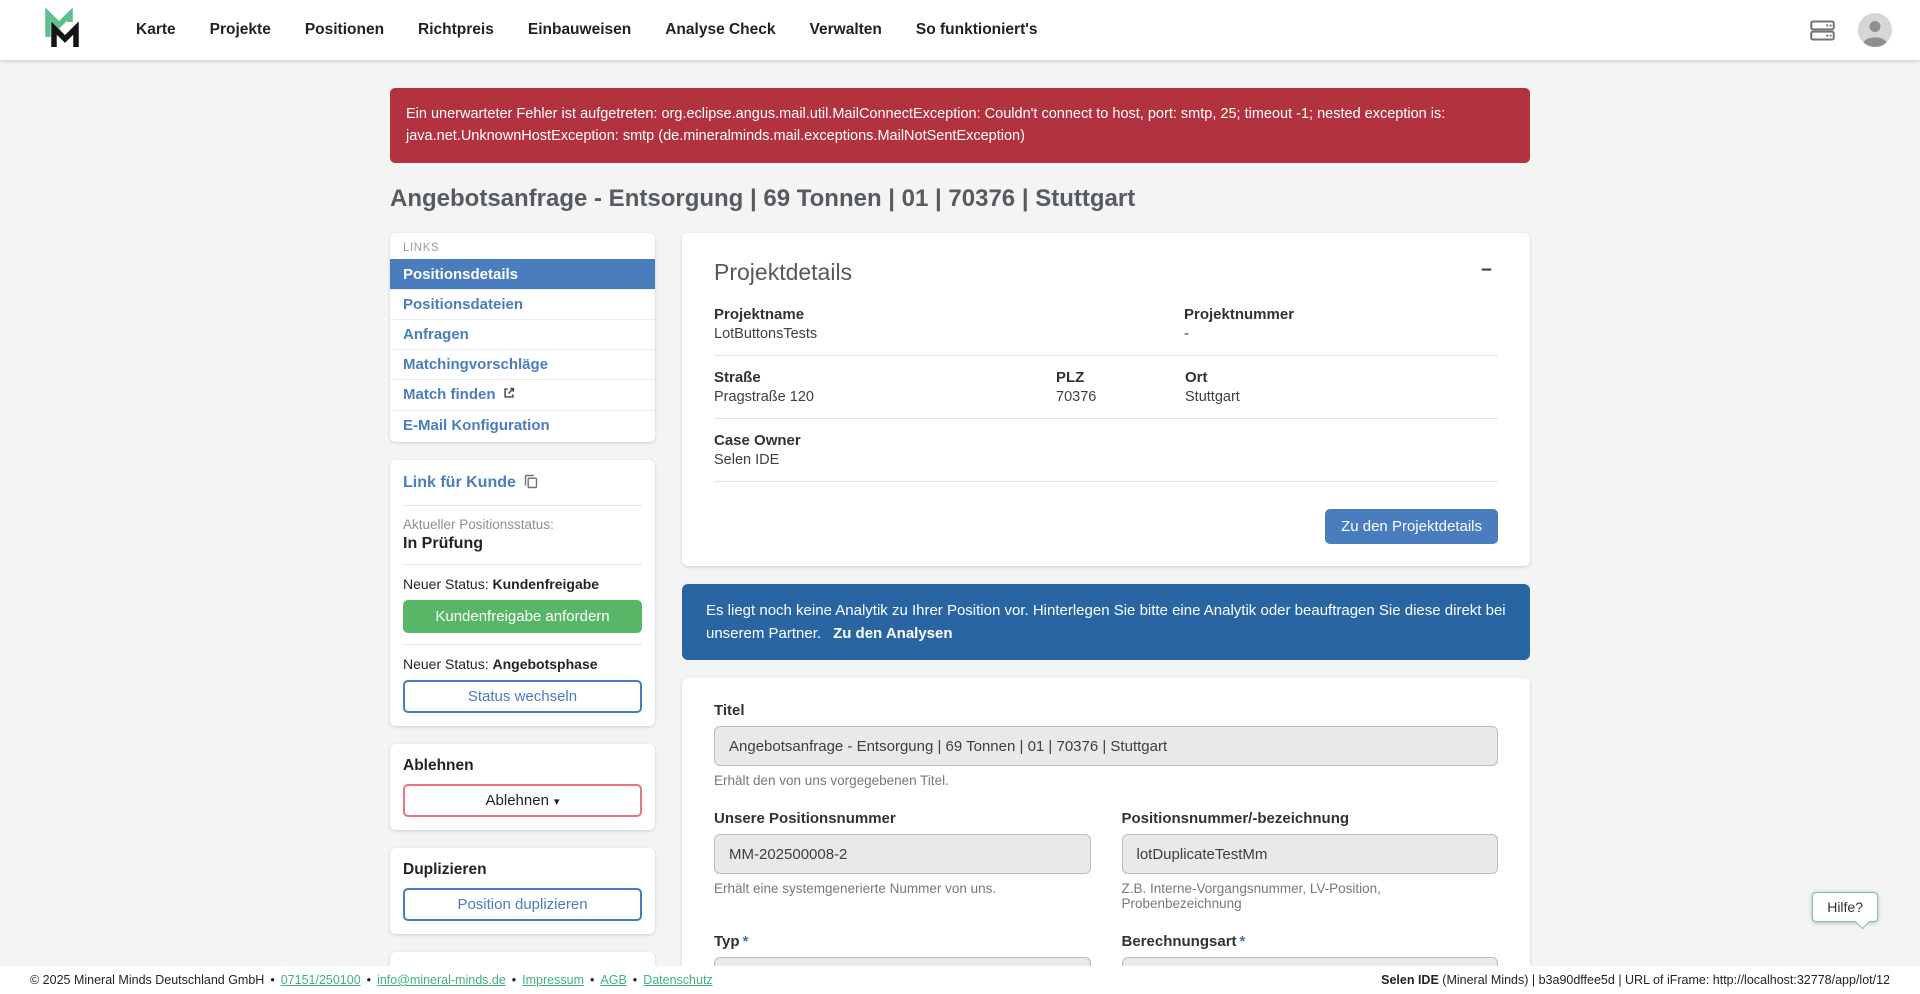 The height and width of the screenshot is (994, 1920). I want to click on project-details-title: Projektdetails, so click(783, 271).